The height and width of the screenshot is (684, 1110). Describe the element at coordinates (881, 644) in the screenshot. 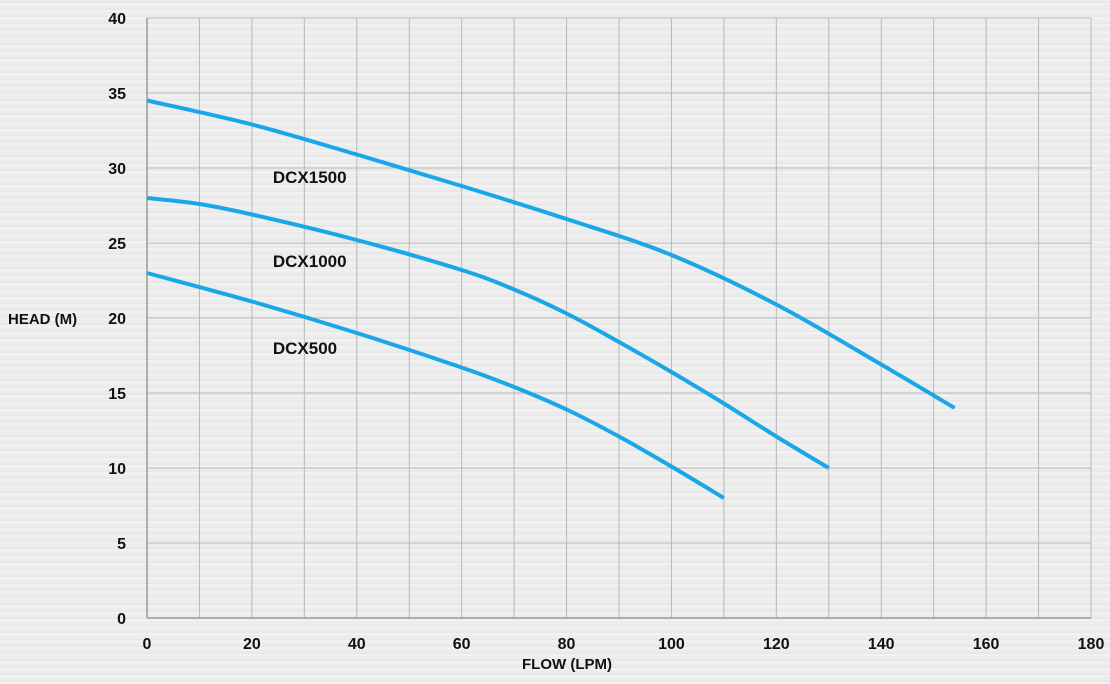

I see `x-tick-label: 140` at that location.